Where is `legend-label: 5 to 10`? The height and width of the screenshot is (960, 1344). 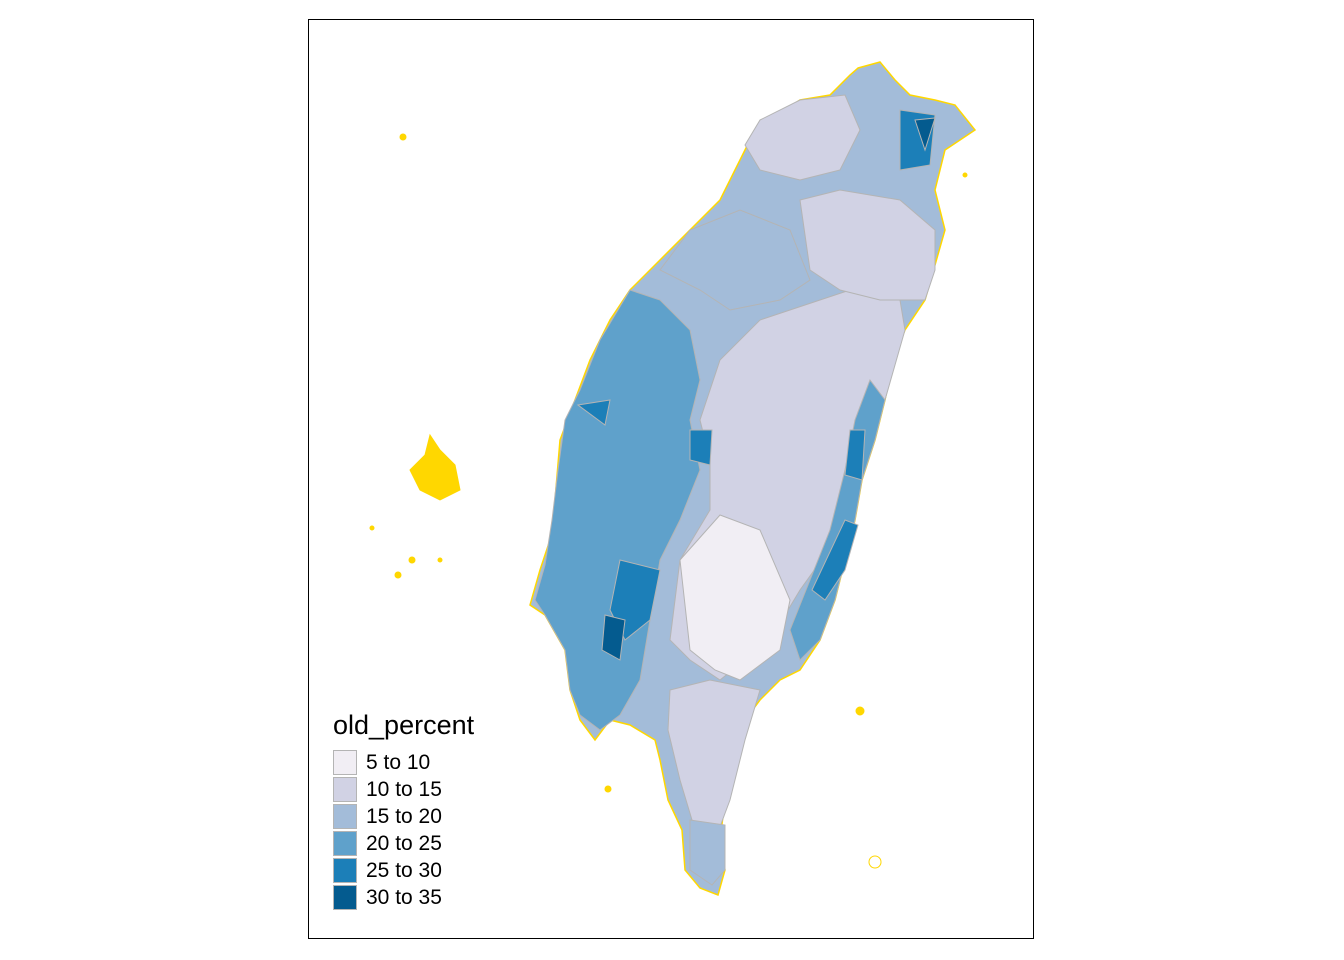 legend-label: 5 to 10 is located at coordinates (398, 762).